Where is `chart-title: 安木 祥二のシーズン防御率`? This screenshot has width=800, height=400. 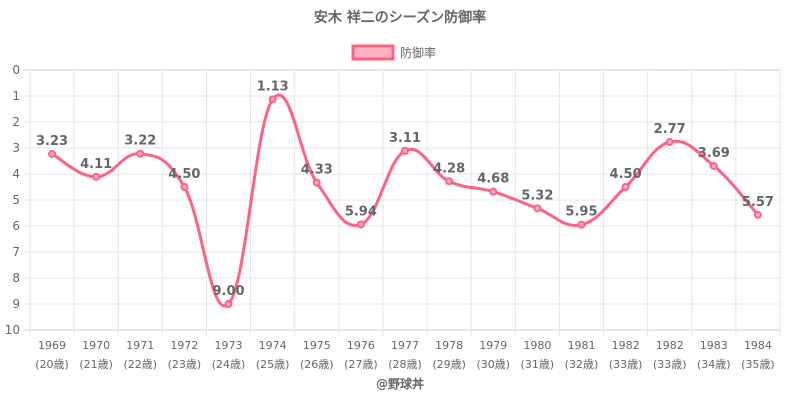 chart-title: 安木 祥二のシーズン防御率 is located at coordinates (400, 17).